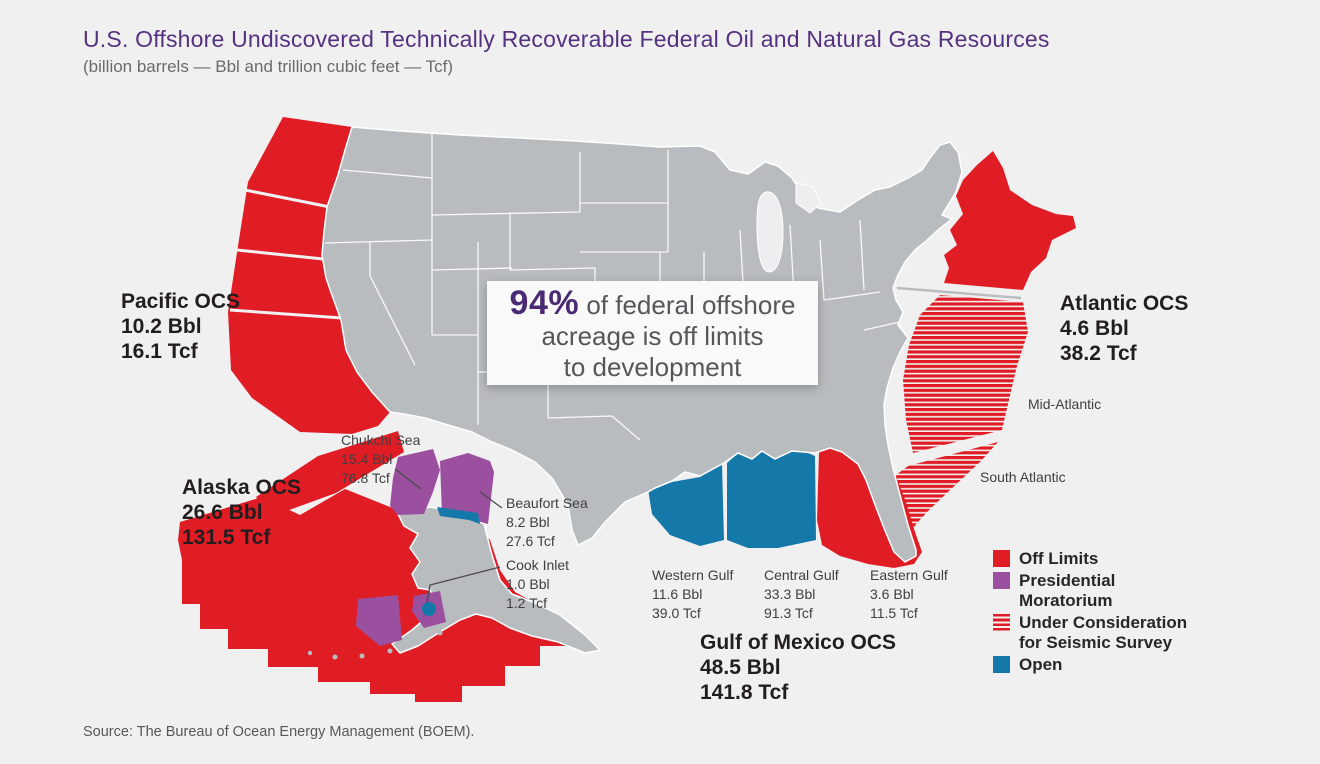 The image size is (1320, 764). I want to click on pacific-ocs-region, so click(309, 275).